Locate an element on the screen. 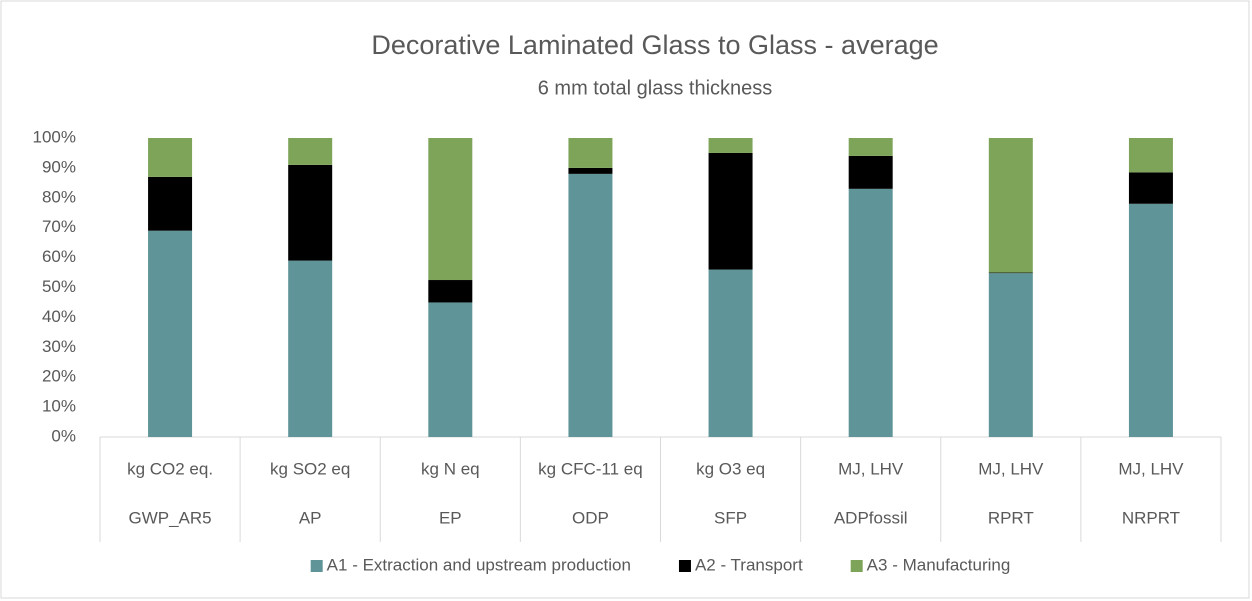  x-tick-label: EP is located at coordinates (450, 517).